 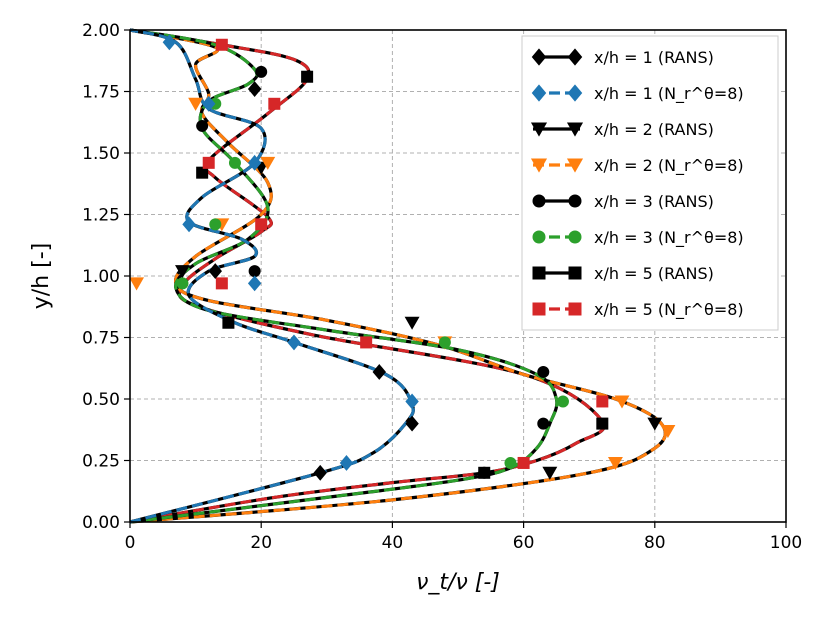 I want to click on legend-label: x/h = 3 (N_r^θ=8), so click(x=669, y=238).